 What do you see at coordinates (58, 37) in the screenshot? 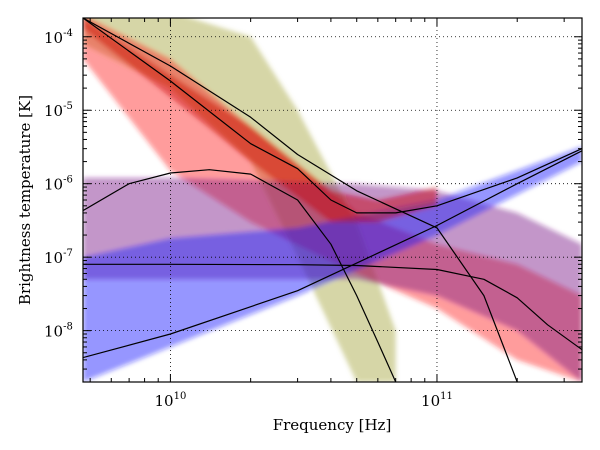
I see `y-tick-label: 10⁻⁴` at bounding box center [58, 37].